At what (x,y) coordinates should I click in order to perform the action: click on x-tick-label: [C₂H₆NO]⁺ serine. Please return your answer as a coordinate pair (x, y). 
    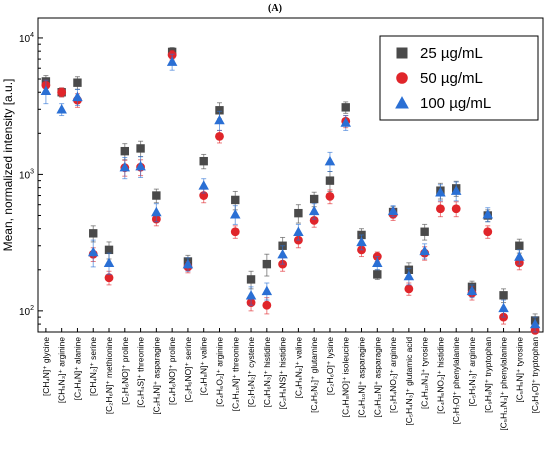
    Looking at the image, I should click on (188, 370).